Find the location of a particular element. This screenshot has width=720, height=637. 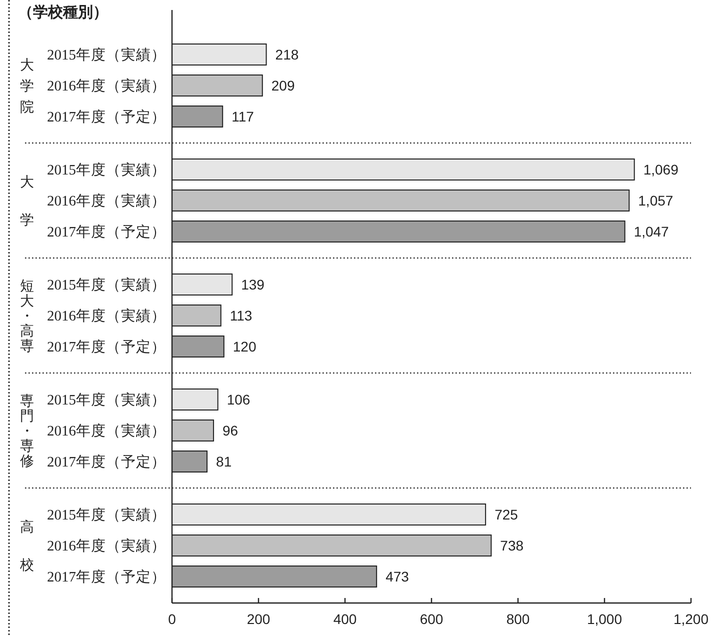

x-tick-label: 600 is located at coordinates (432, 619).